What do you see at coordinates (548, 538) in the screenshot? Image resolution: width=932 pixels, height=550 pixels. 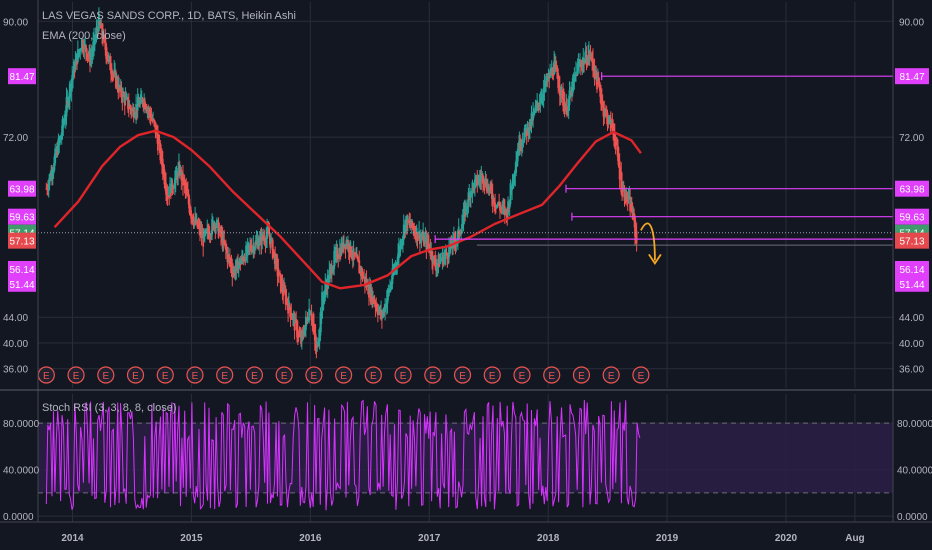 I see `time-tick-label: 2018` at bounding box center [548, 538].